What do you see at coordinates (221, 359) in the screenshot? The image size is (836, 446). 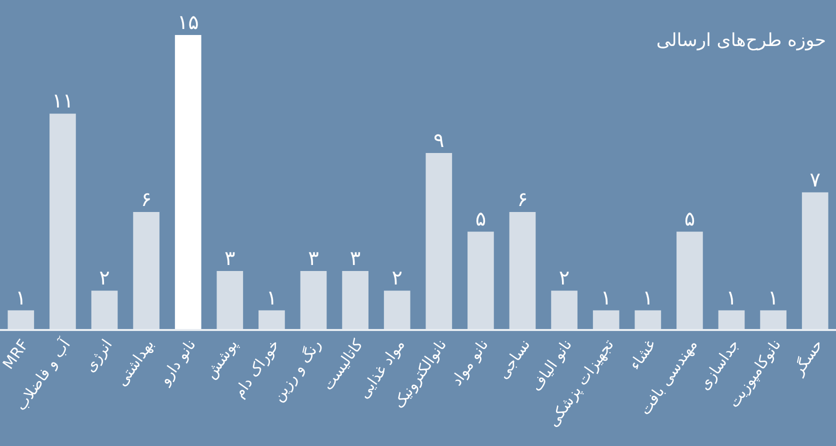 I see `x-tick-label: پوشش` at bounding box center [221, 359].